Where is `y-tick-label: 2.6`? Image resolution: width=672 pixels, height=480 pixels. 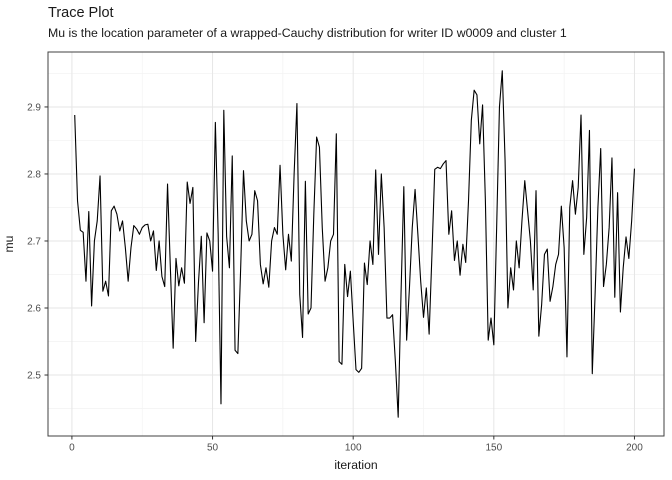 y-tick-label: 2.6 is located at coordinates (34, 309).